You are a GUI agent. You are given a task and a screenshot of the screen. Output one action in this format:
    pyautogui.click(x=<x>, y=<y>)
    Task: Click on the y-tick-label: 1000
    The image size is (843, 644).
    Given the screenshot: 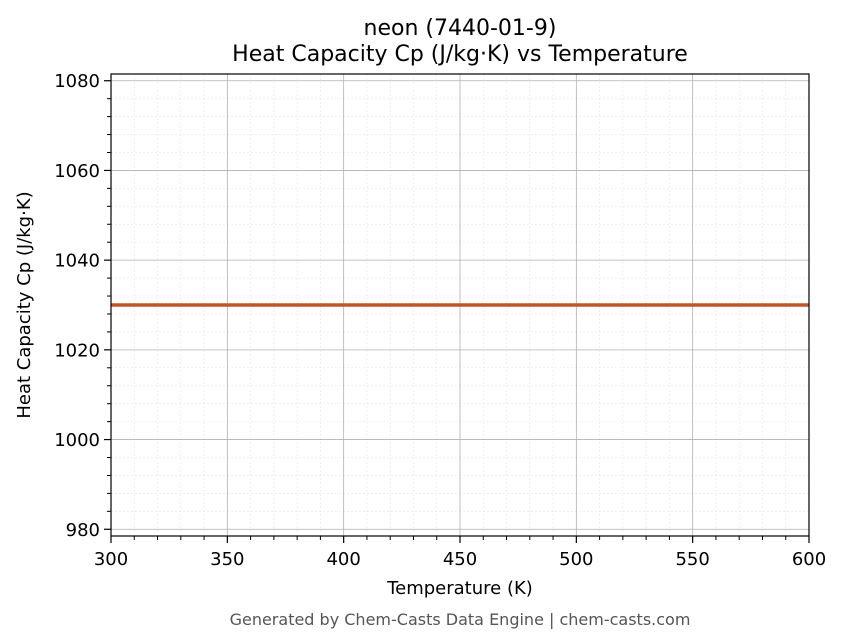 What is the action you would take?
    pyautogui.click(x=77, y=440)
    